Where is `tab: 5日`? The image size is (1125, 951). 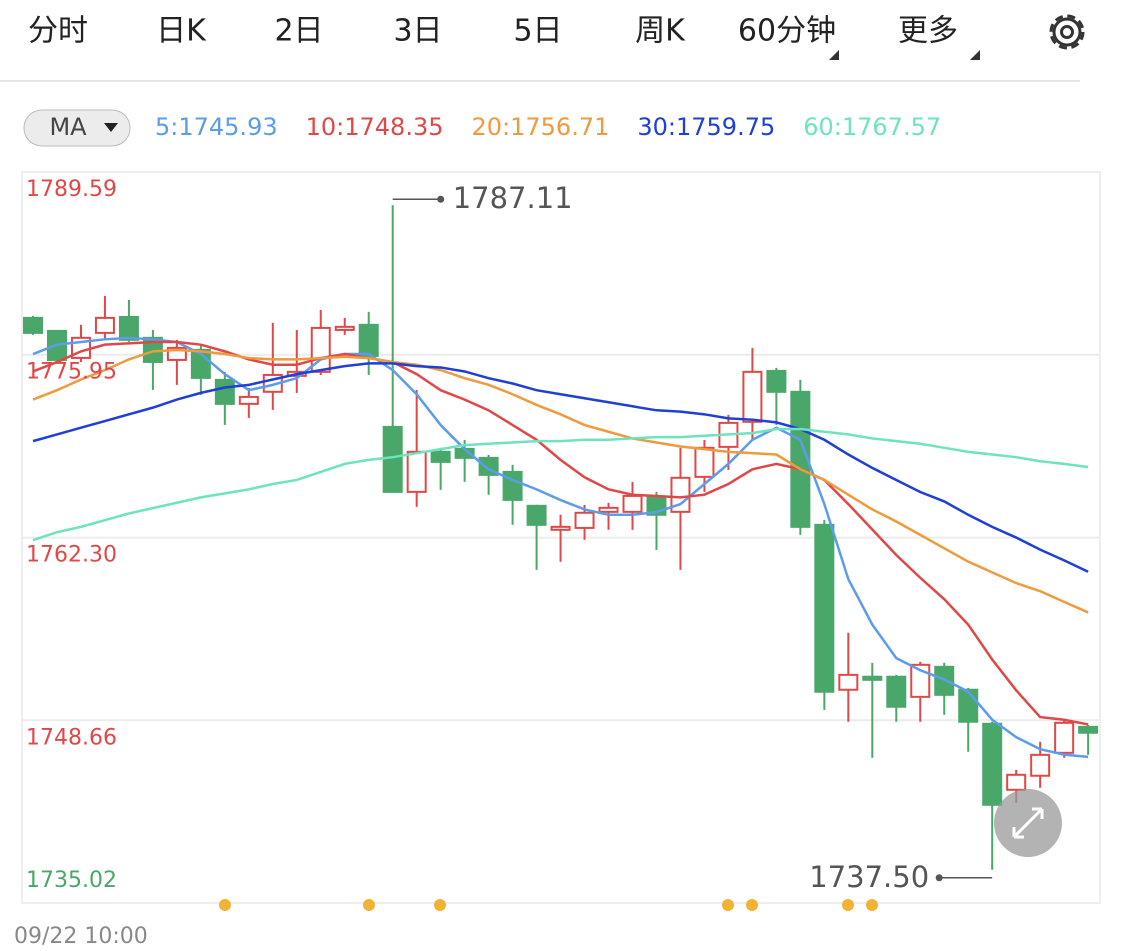
tab: 5日 is located at coordinates (537, 31).